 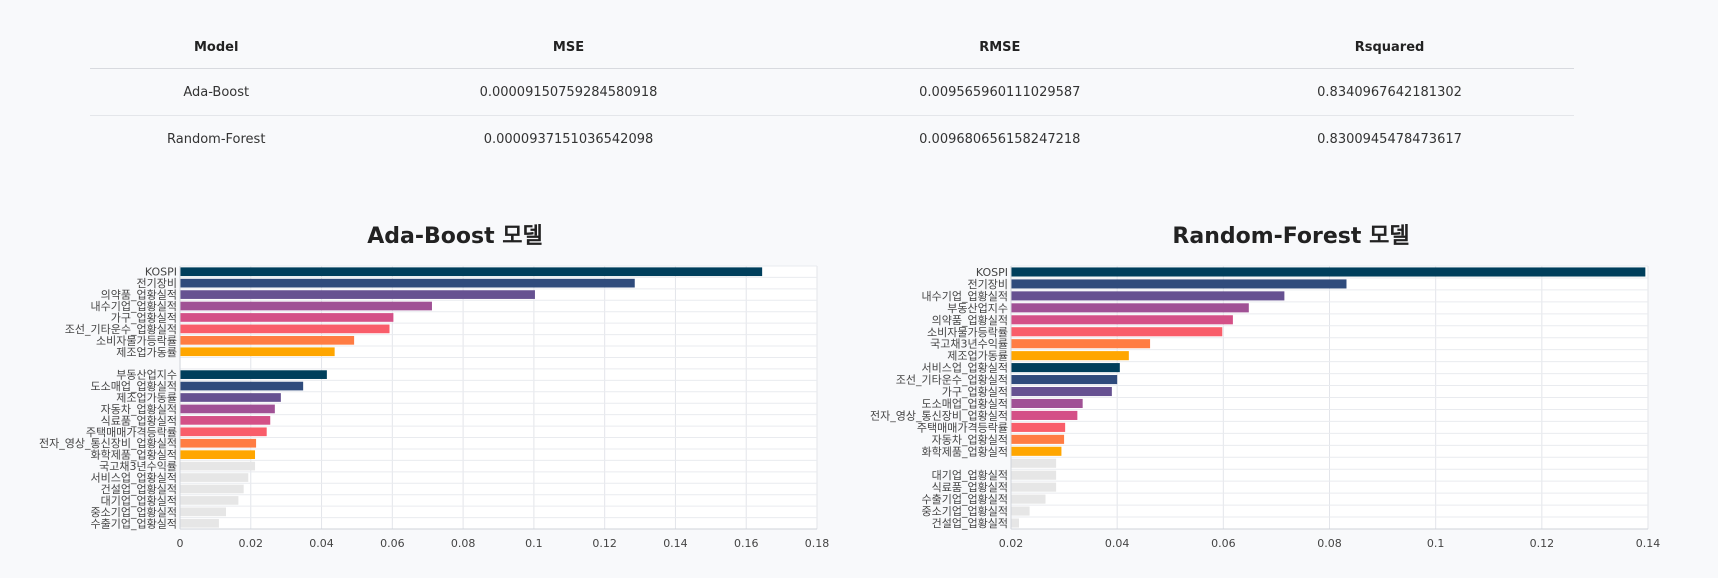 I want to click on cell-mse: 0.0000937151036542098, so click(x=568, y=139).